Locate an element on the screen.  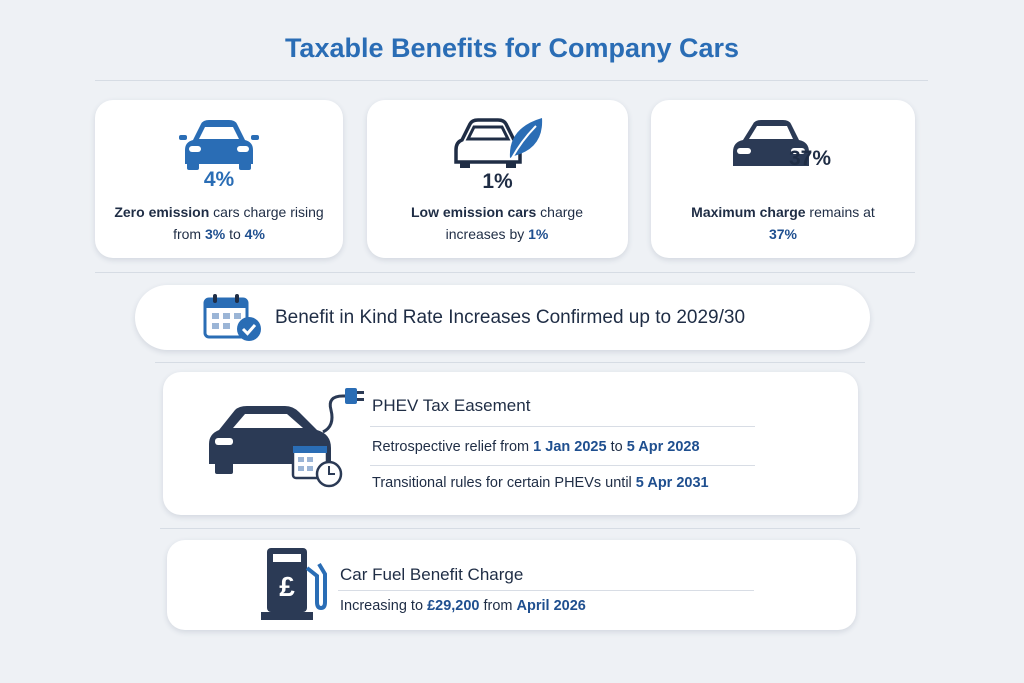
section-title: Car Fuel Benefit Charge is located at coordinates (432, 574).